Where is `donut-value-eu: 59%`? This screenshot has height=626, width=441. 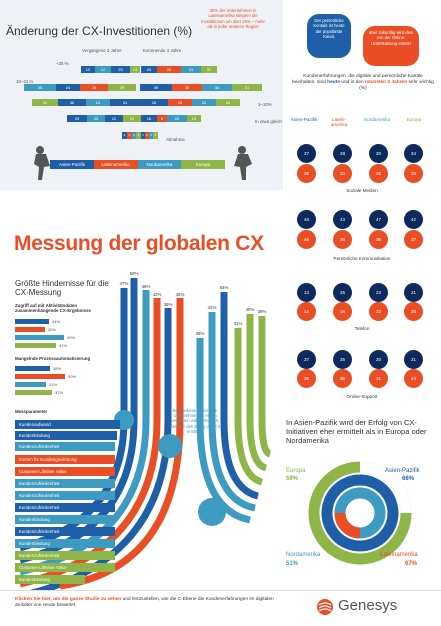
donut-value-eu: 59% is located at coordinates (292, 479).